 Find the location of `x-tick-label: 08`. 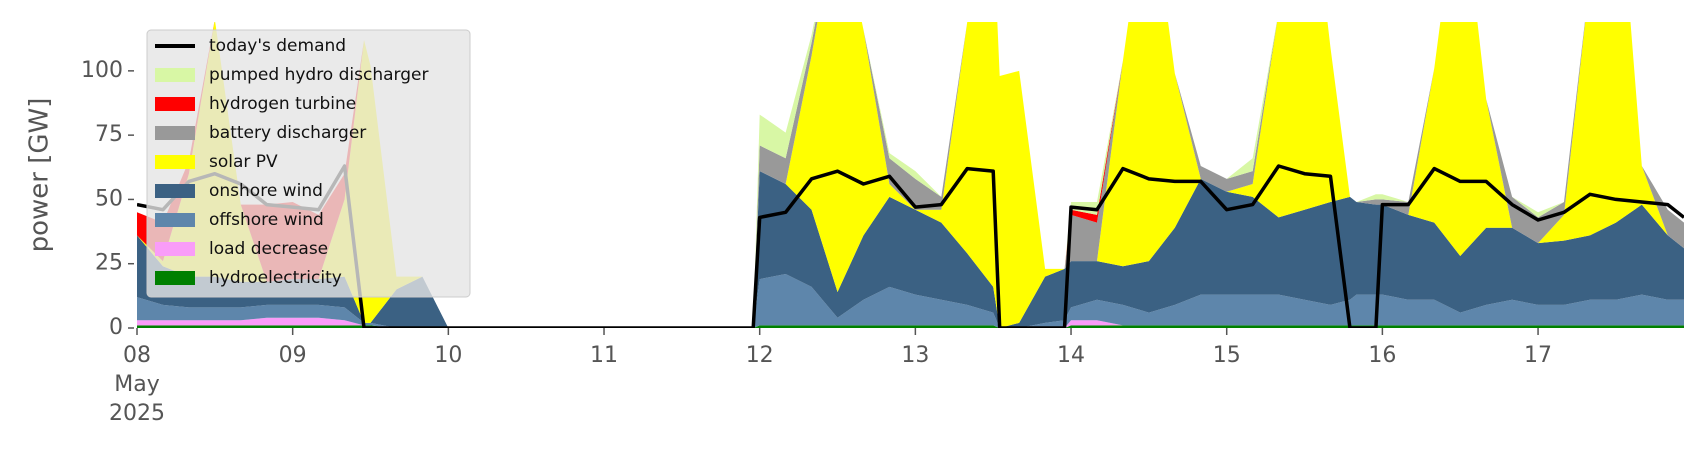

x-tick-label: 08 is located at coordinates (137, 355).